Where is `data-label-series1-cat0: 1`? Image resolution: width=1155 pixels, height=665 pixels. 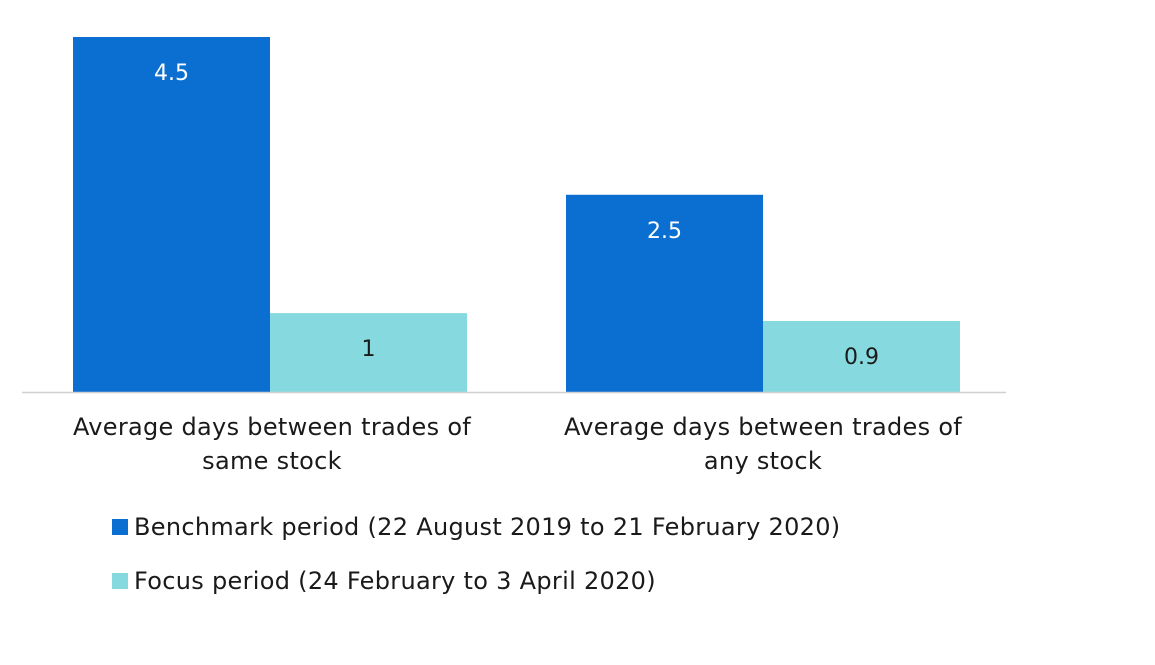 data-label-series1-cat0: 1 is located at coordinates (369, 349).